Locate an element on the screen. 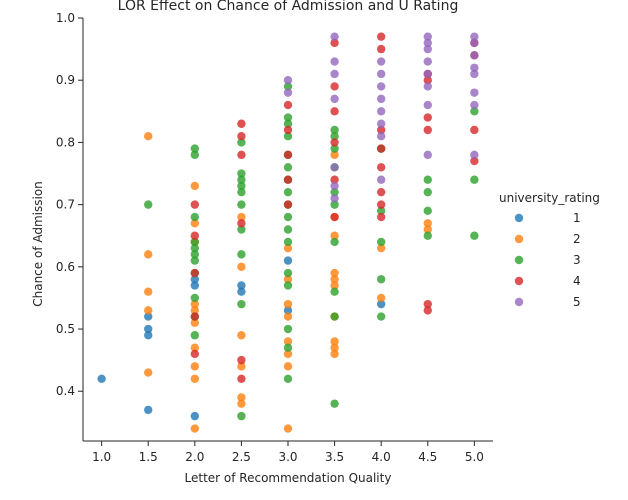 The image size is (628, 500). x-tick-label: 1.5 is located at coordinates (148, 457).